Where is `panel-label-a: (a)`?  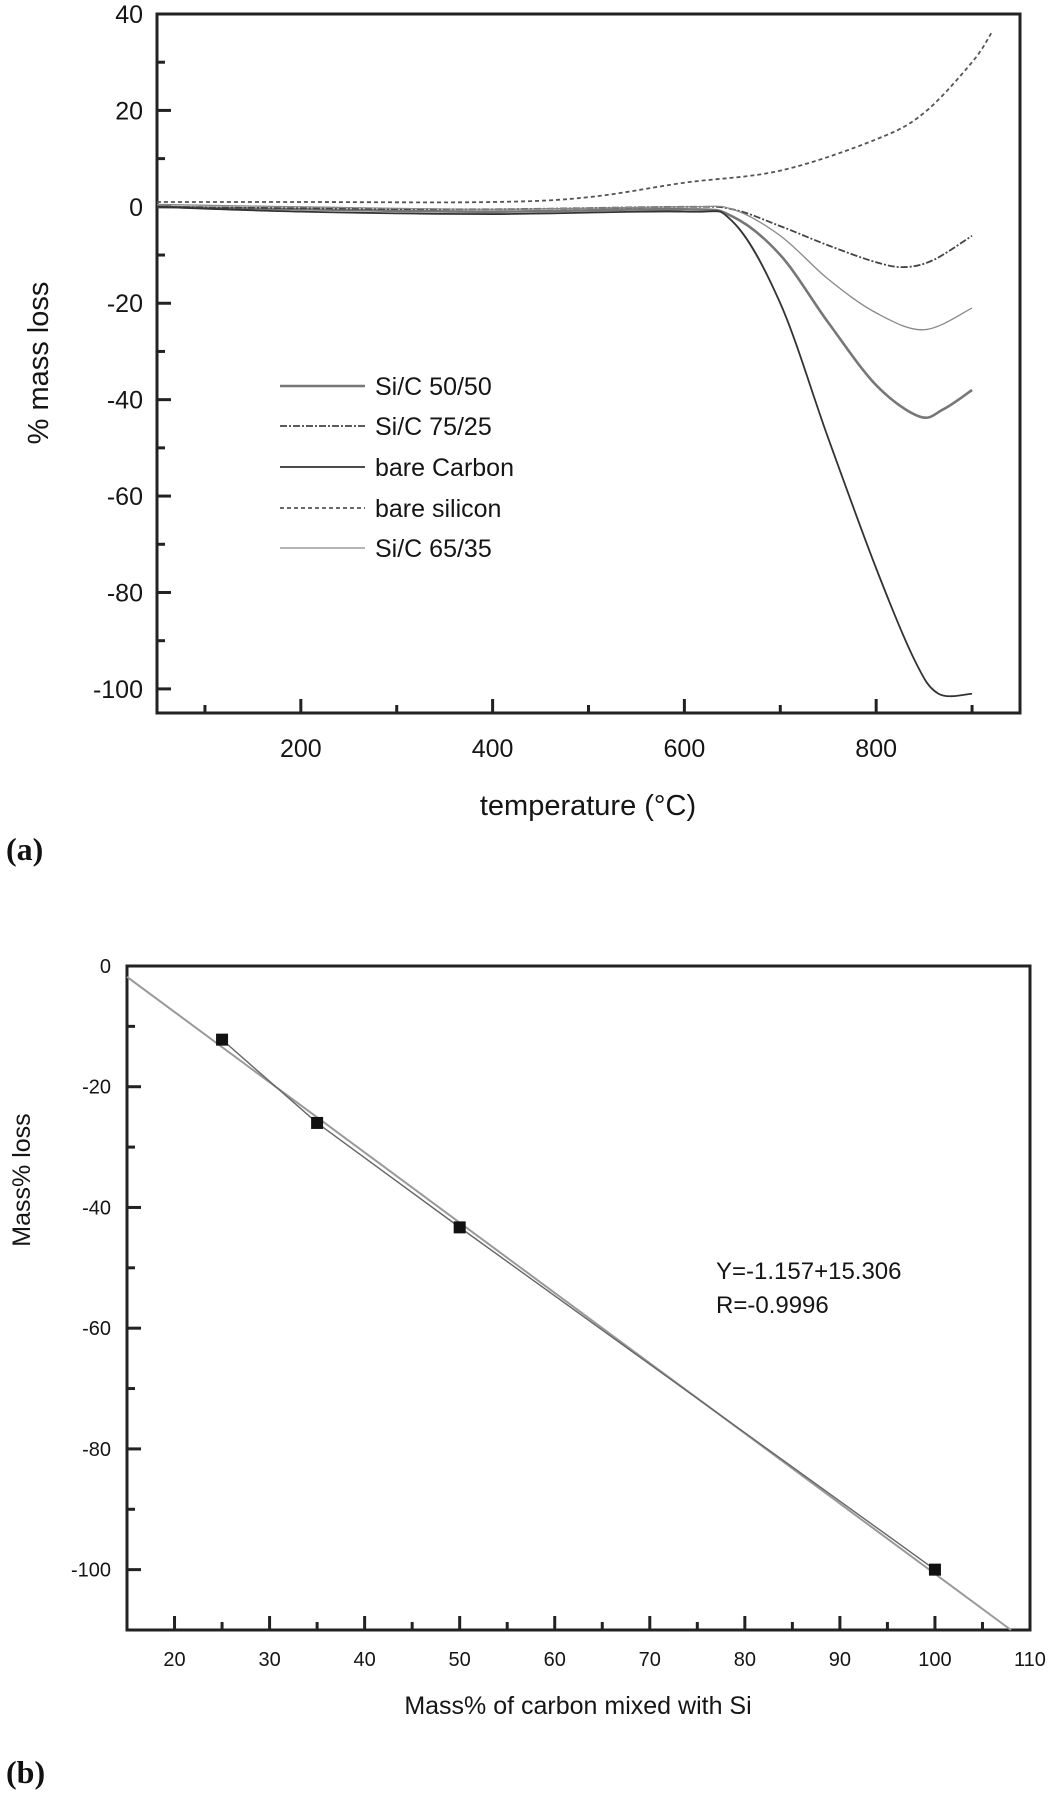
panel-label-a: (a) is located at coordinates (24, 849).